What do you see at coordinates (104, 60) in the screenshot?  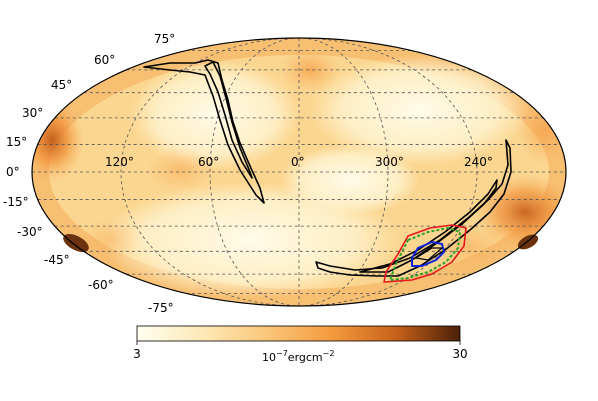 I see `lat-label-60: 60°` at bounding box center [104, 60].